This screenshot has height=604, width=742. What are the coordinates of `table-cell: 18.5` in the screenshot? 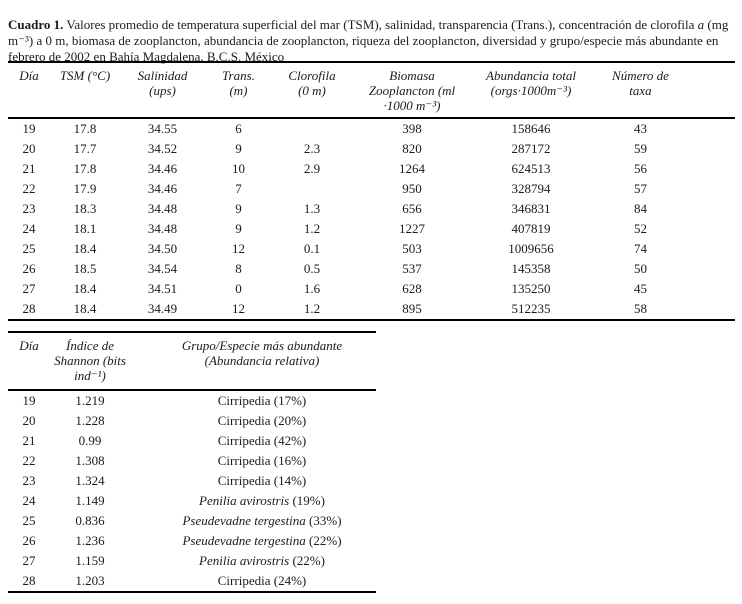 It's located at (85, 268).